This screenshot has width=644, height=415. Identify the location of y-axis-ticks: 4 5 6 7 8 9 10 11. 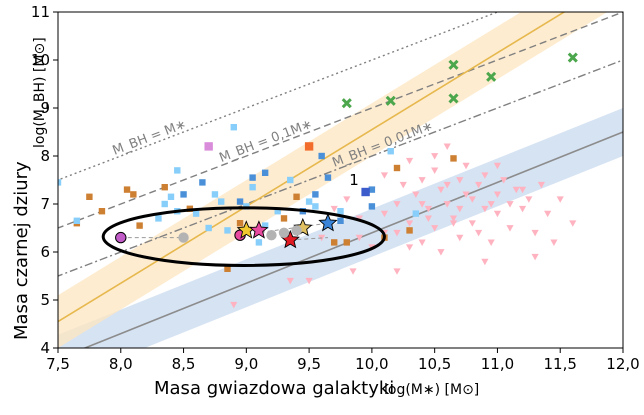
(44, 180).